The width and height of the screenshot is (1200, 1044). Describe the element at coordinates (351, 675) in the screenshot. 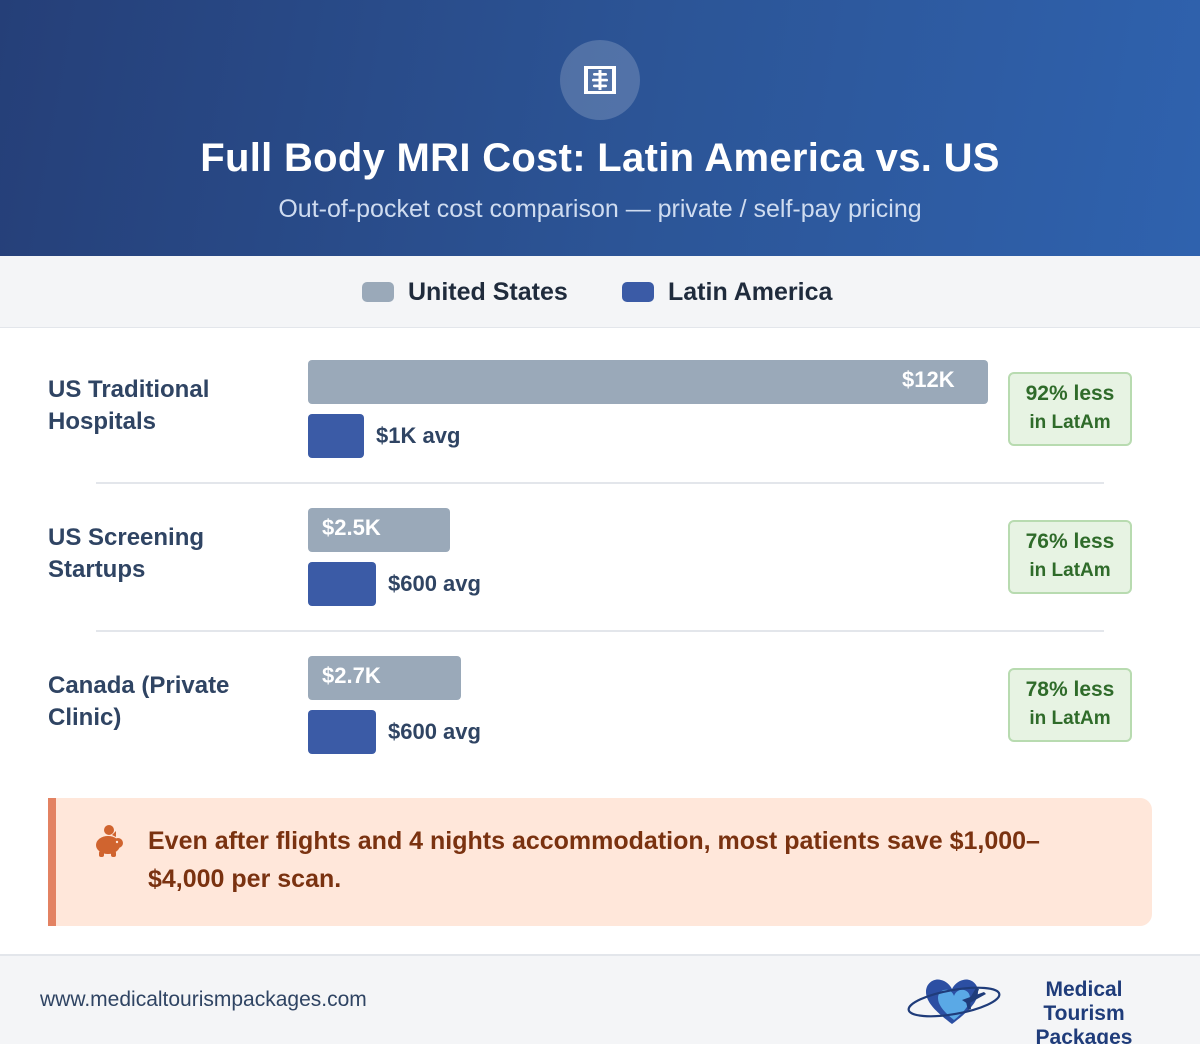

I see `bar-us-value-label: $2.7K` at that location.